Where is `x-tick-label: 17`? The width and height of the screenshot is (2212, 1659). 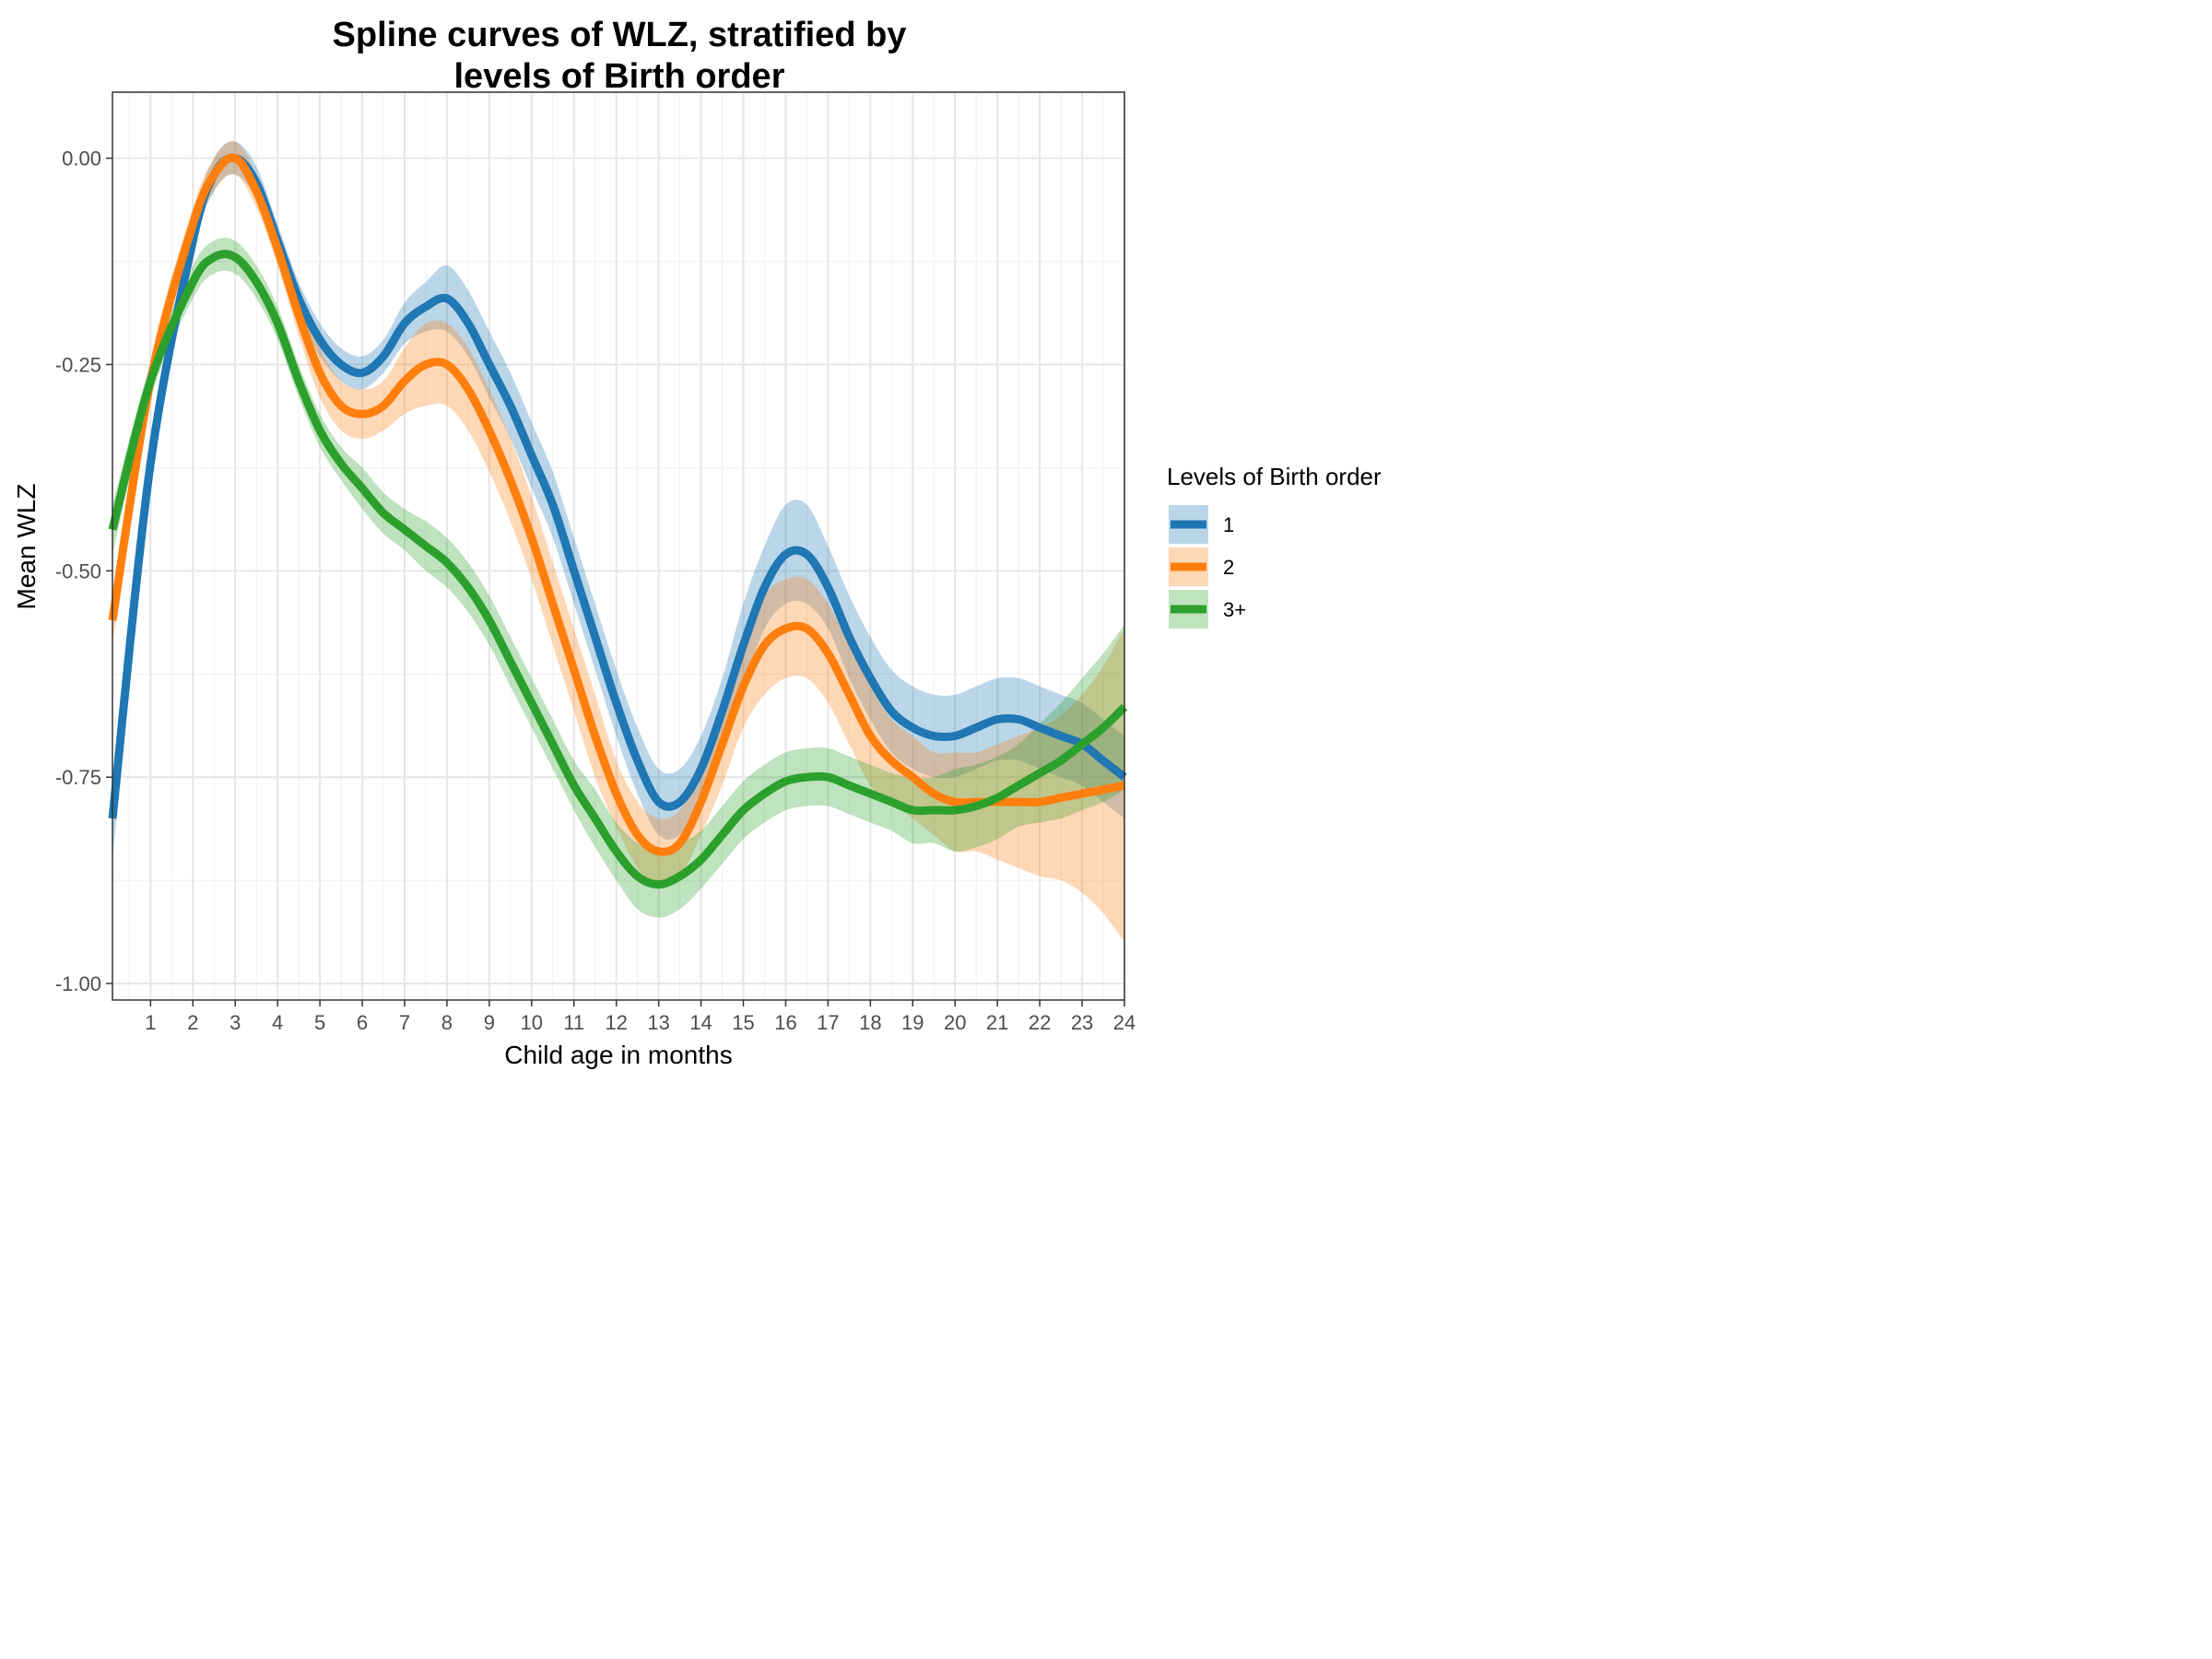
x-tick-label: 17 is located at coordinates (828, 1022).